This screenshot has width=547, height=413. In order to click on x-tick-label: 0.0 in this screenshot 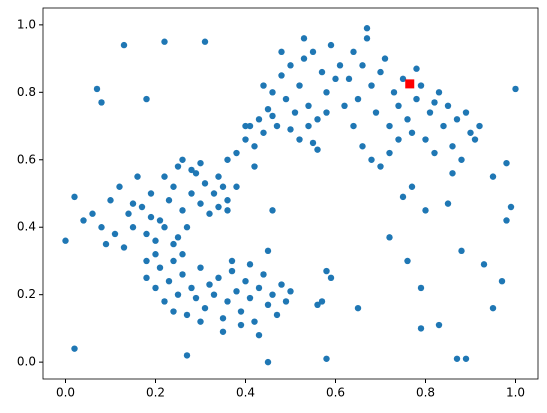, I will do `click(65, 393)`.